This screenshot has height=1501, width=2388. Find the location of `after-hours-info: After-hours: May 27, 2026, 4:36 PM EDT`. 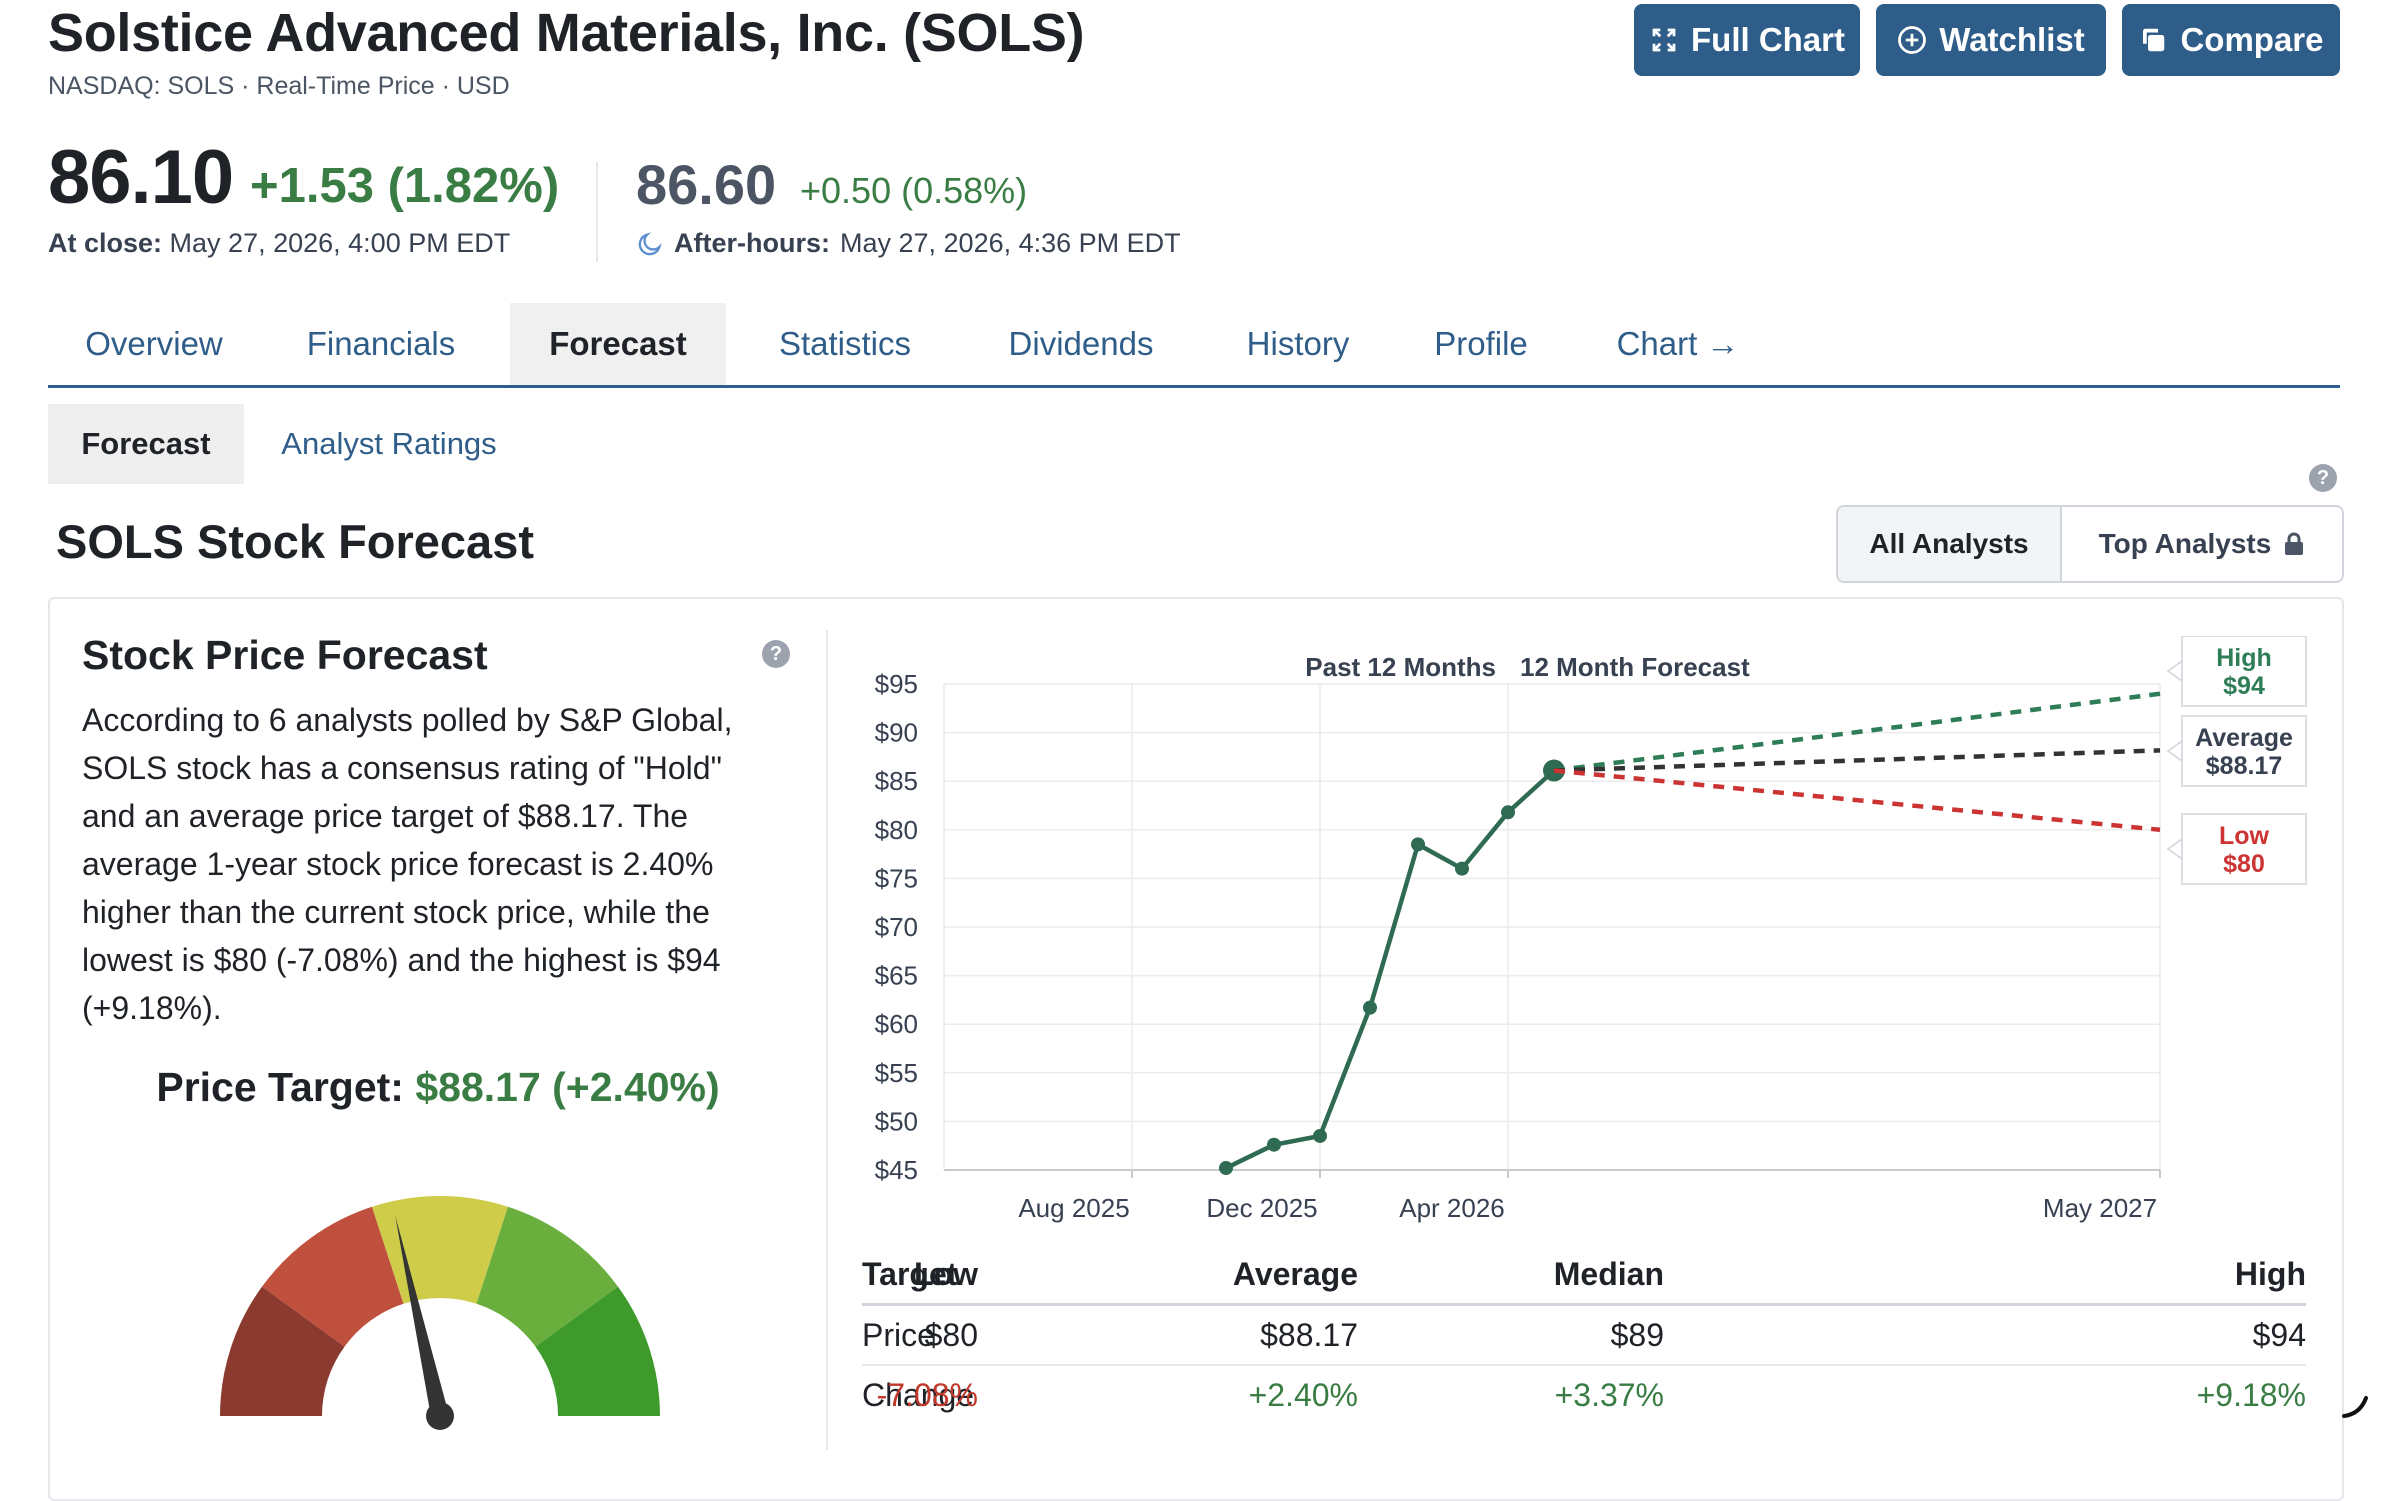

after-hours-info: After-hours: May 27, 2026, 4:36 PM EDT is located at coordinates (908, 243).